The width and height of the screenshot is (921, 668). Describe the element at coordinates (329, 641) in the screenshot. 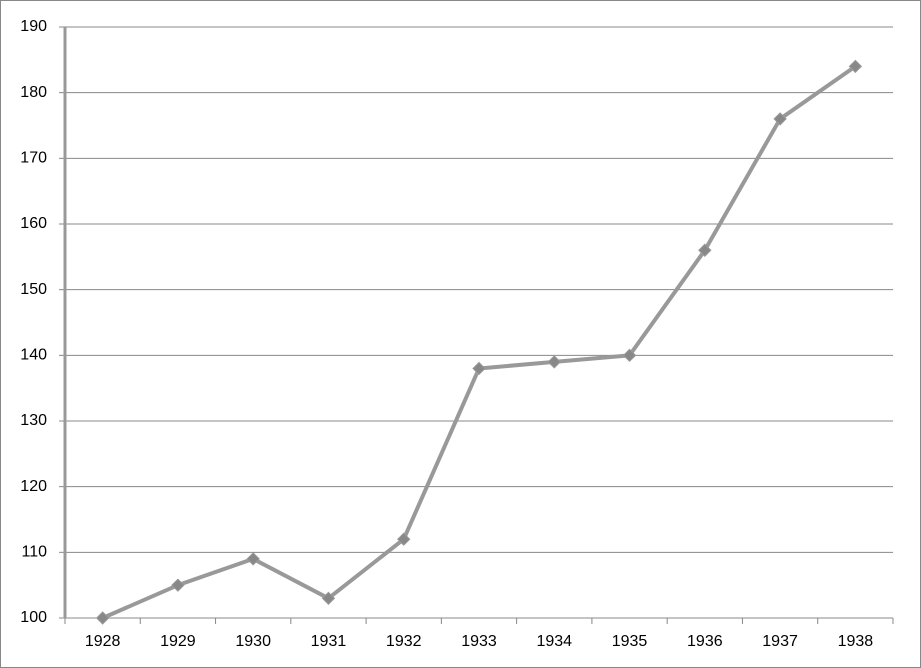

I see `x-tick-label: 1931` at that location.